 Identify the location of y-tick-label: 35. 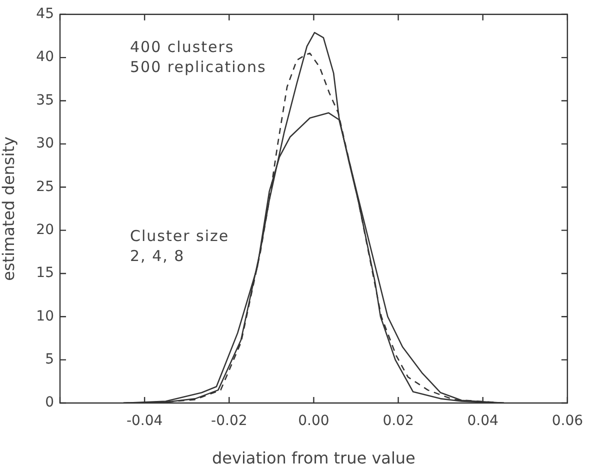
(45, 100).